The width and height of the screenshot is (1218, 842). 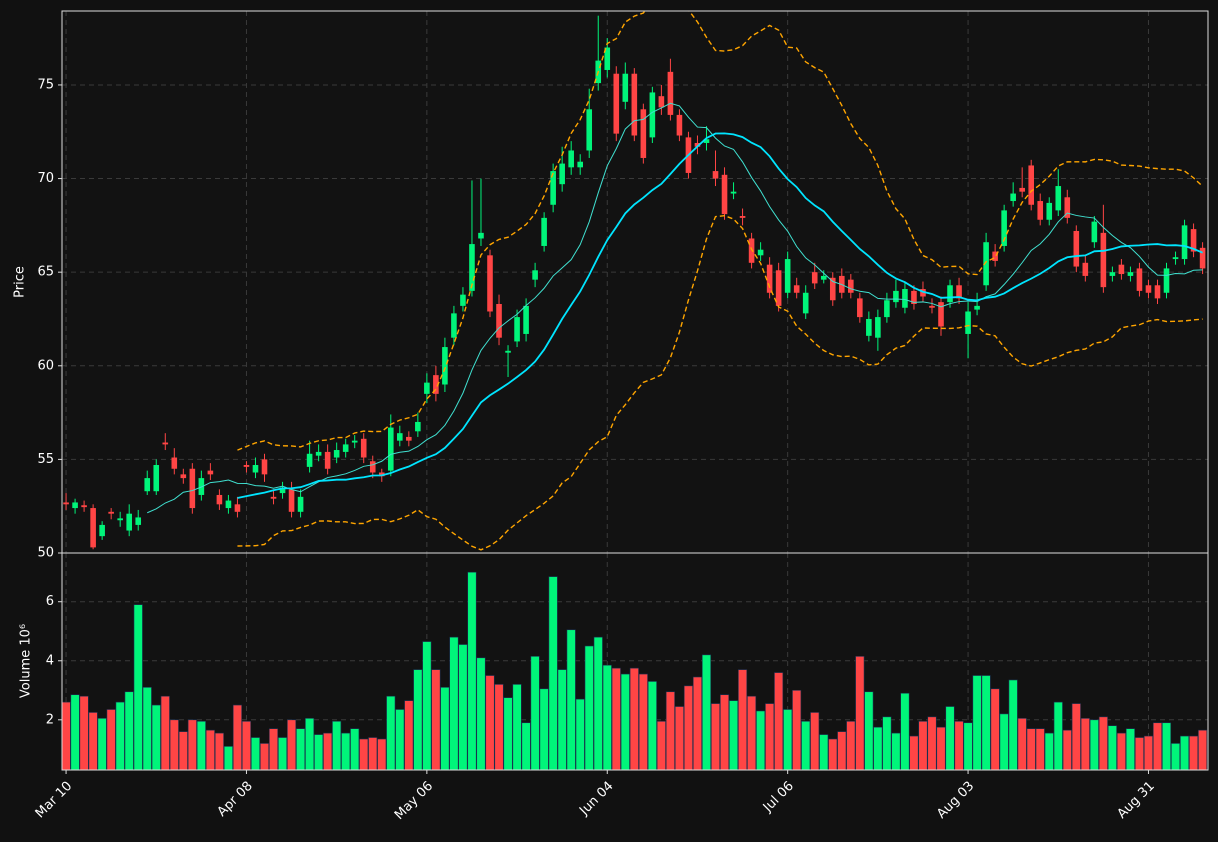 I want to click on y-tick-label: 65, so click(x=45, y=272).